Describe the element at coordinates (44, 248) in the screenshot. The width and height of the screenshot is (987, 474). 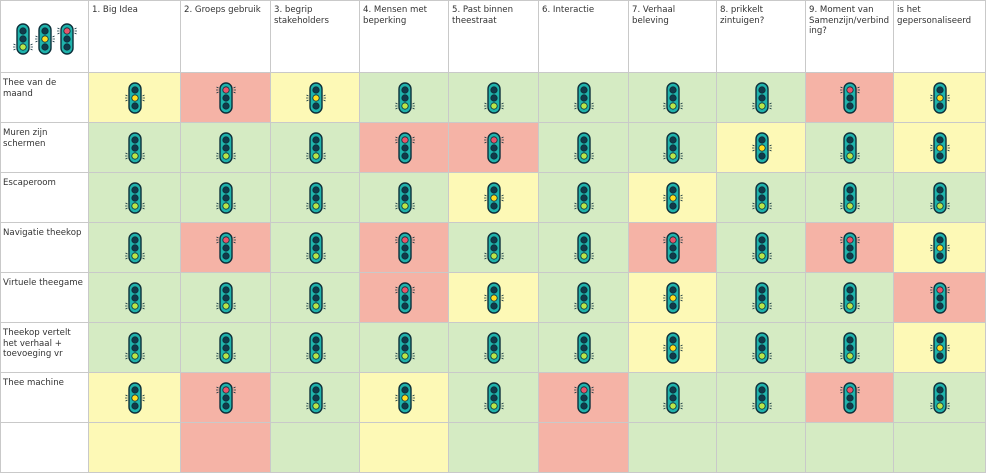
I see `row-label-cell: Navigatie theekop` at that location.